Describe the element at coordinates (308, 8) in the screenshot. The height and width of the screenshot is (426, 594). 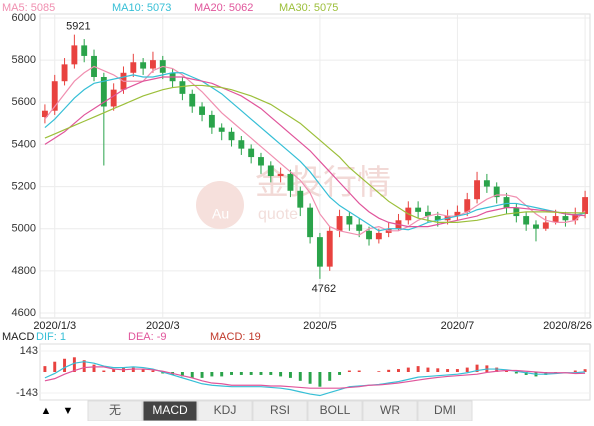
I see `legend-entry: MA30: 5075` at that location.